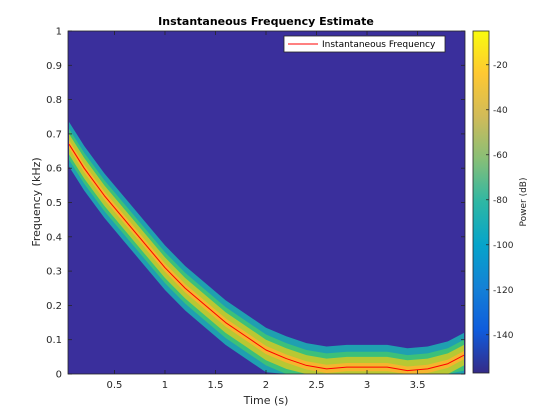 Image resolution: width=560 pixels, height=420 pixels. I want to click on y-tick-label: 0.6, so click(54, 169).